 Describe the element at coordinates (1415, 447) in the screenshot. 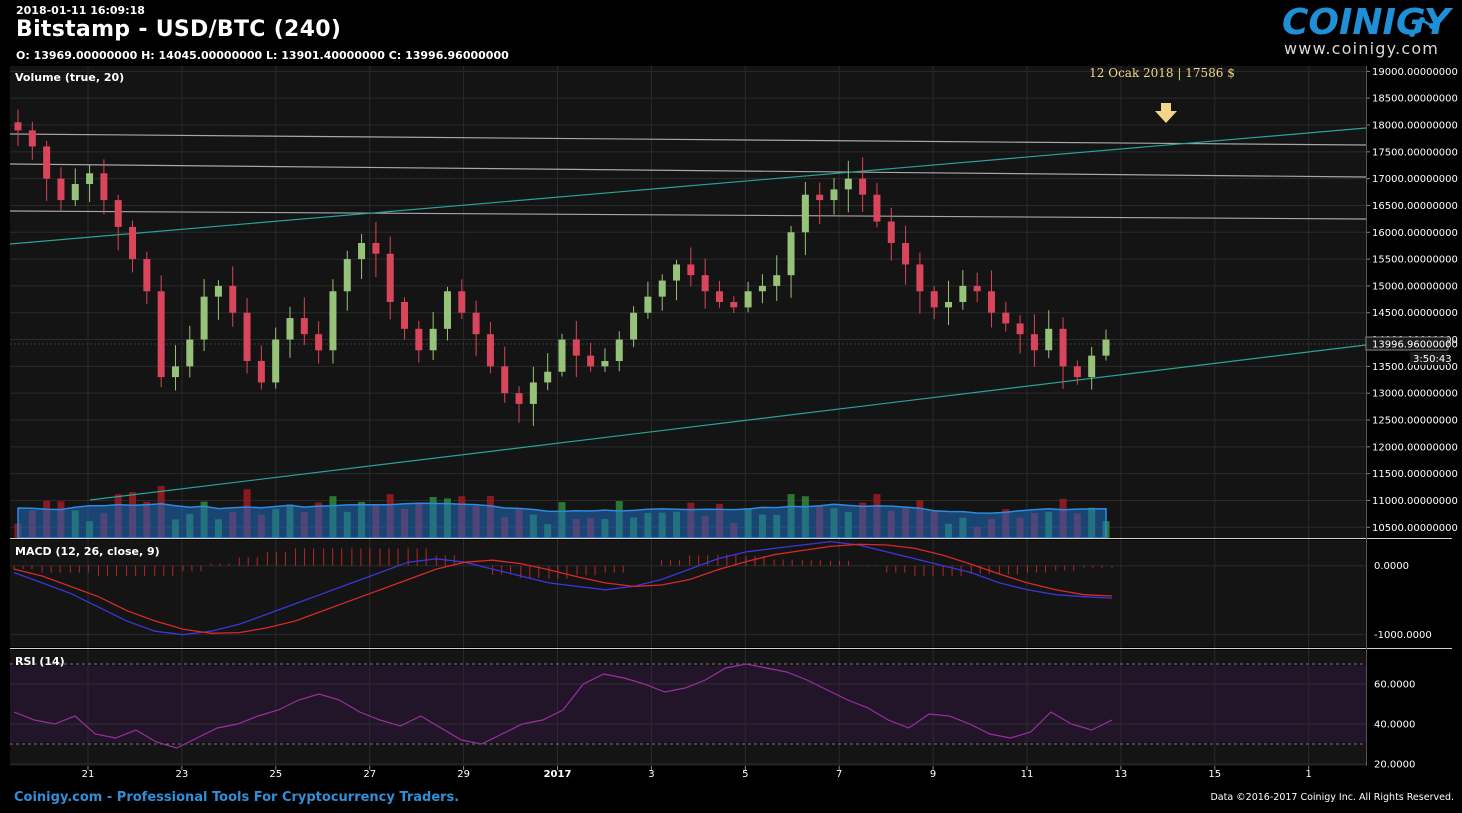

I see `price-tick-label: 12000.00000000` at that location.